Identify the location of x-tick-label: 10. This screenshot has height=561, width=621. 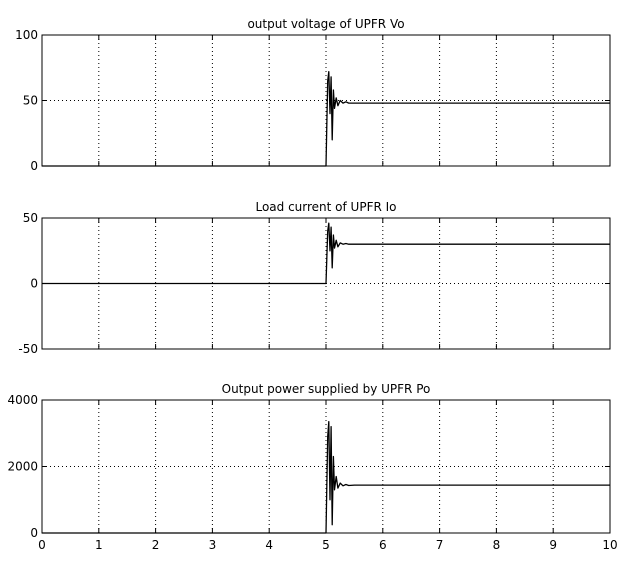
(609, 545).